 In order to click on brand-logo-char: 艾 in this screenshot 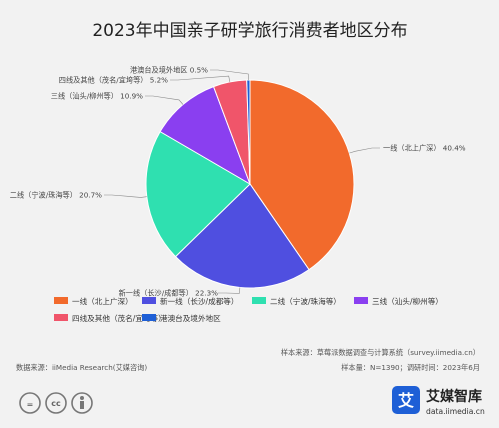, I will do `click(406, 400)`.